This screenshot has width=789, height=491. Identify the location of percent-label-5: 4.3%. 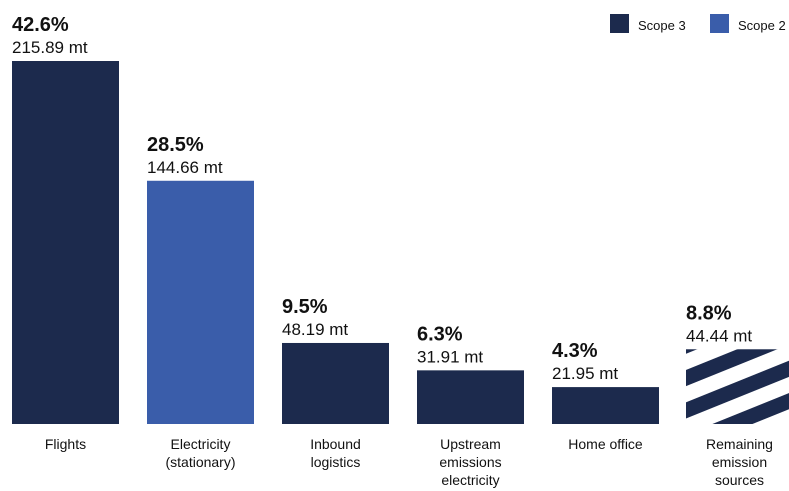
(575, 351).